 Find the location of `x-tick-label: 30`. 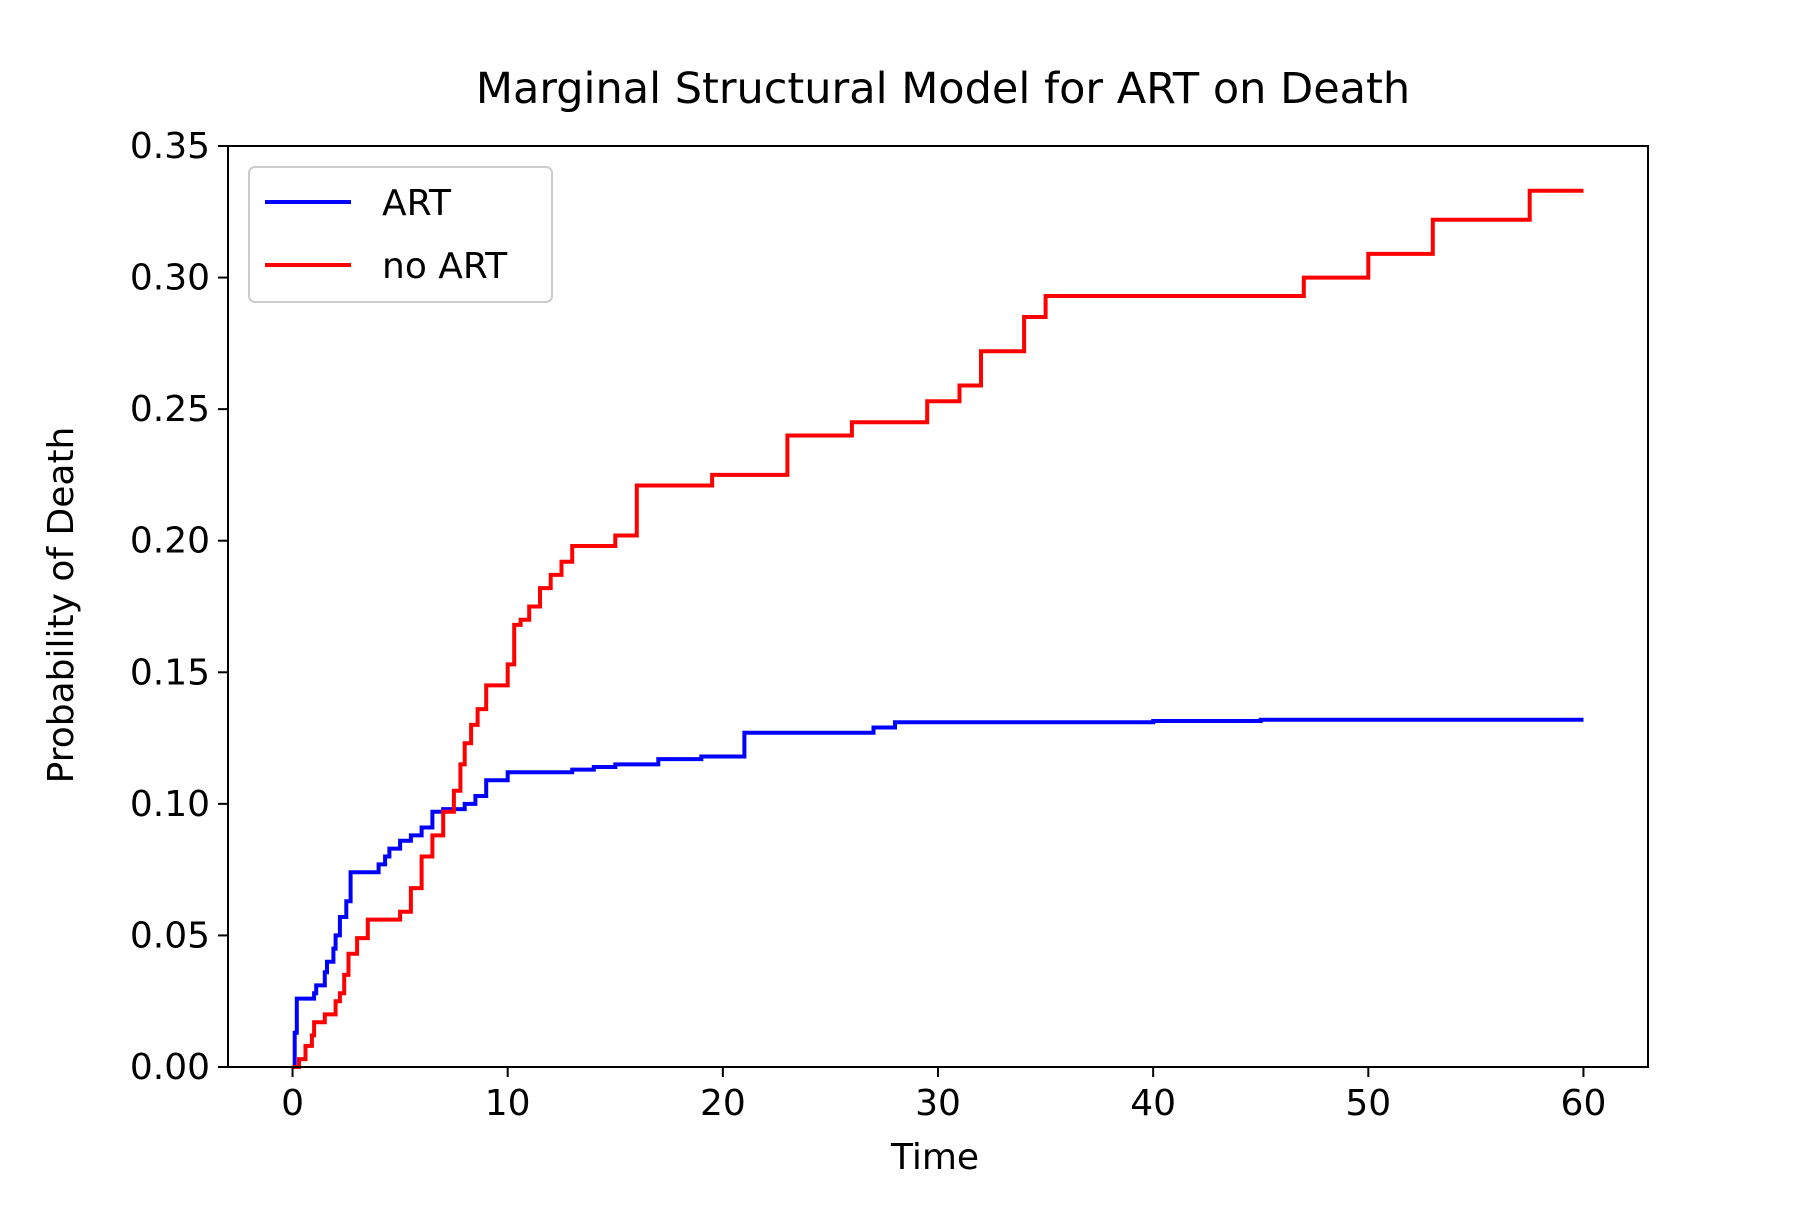

x-tick-label: 30 is located at coordinates (938, 1103).